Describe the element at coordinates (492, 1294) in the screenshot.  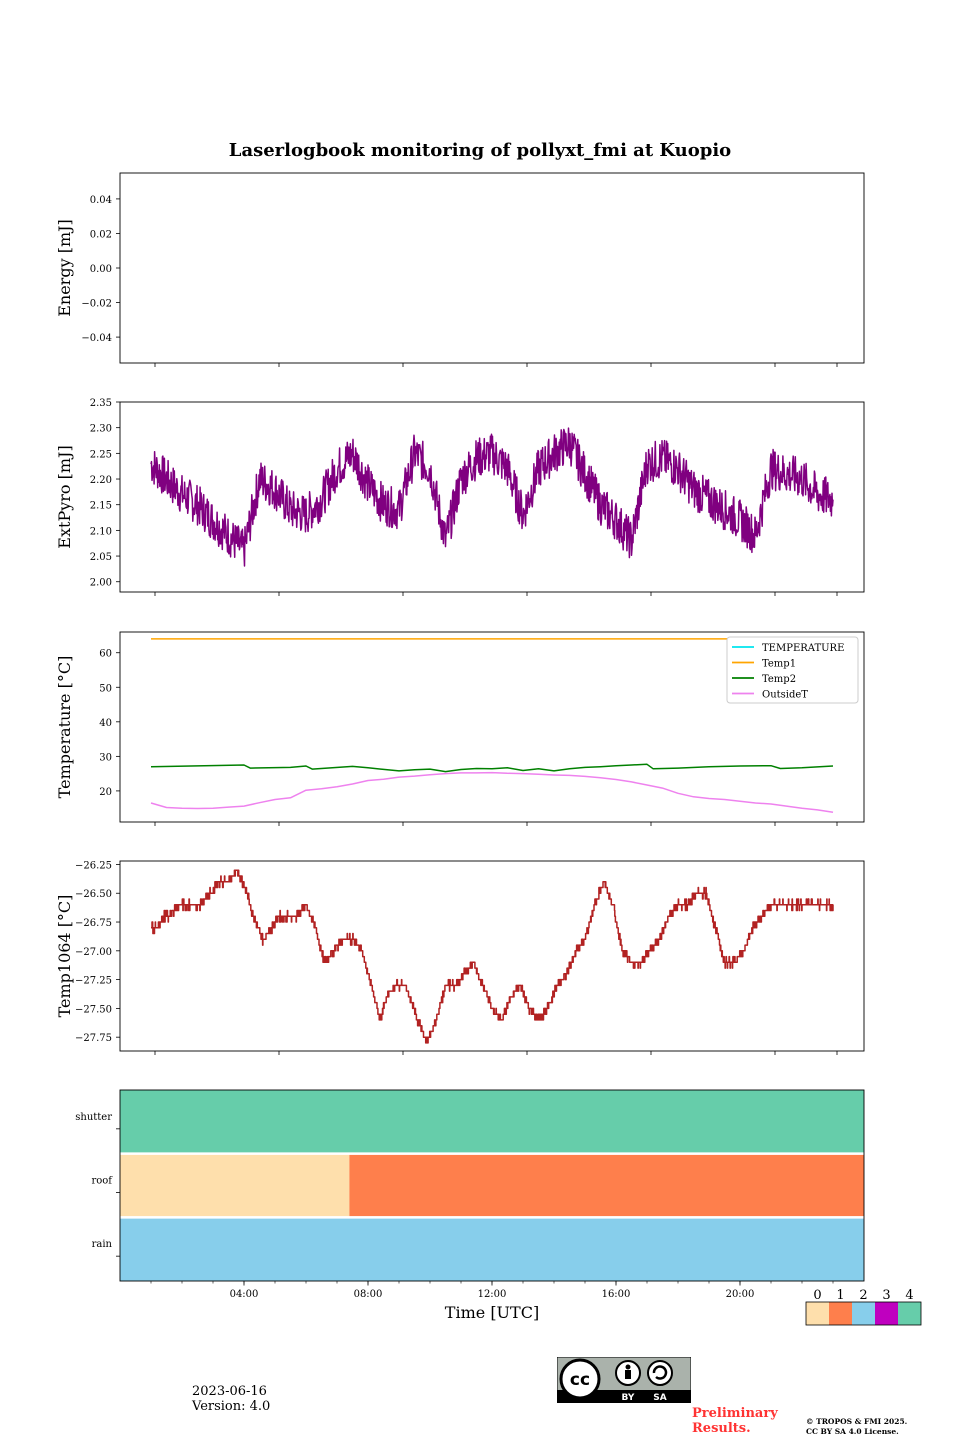
I see `x-tick-label: 12:00` at that location.